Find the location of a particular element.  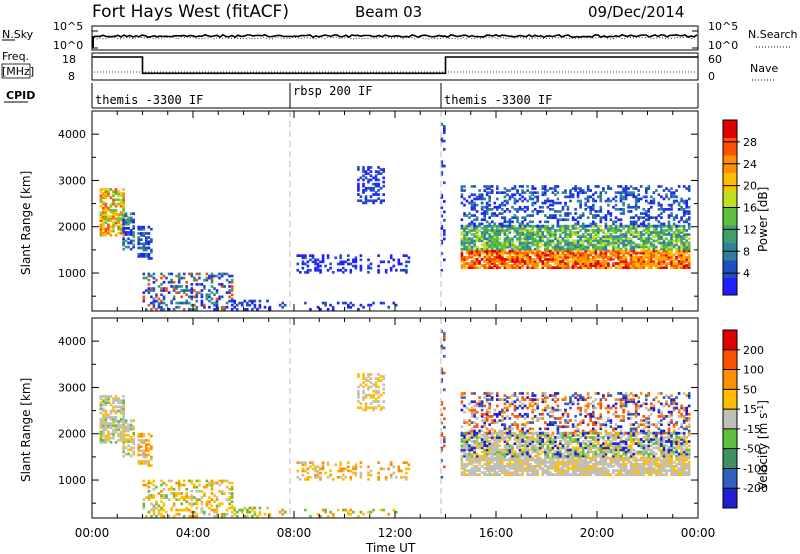

velocity-ylabel: Slant Range [km] is located at coordinates (26, 430).